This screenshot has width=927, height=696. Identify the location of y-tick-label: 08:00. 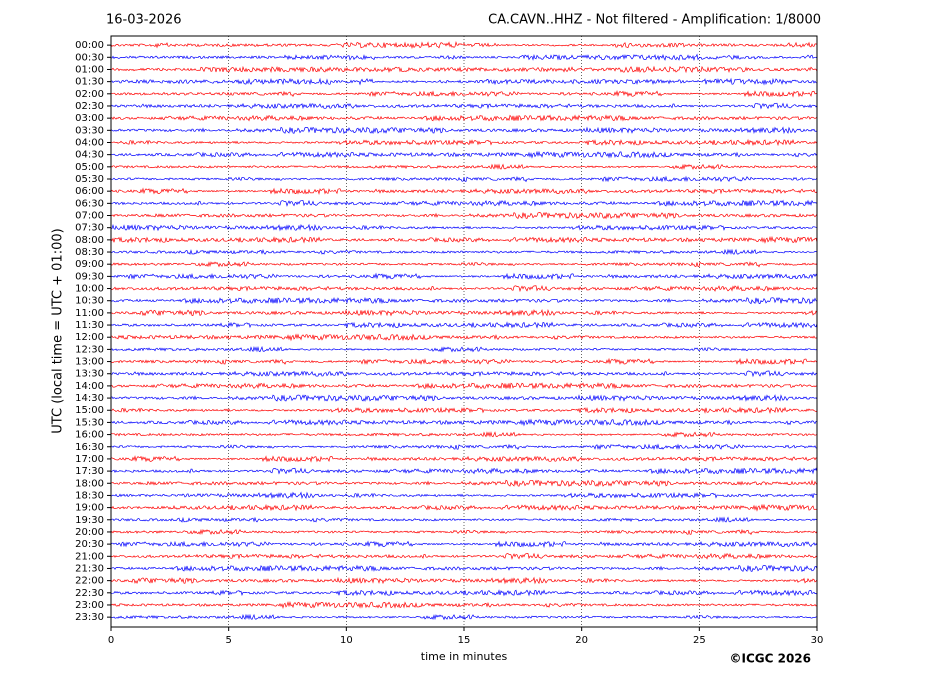
(89, 240).